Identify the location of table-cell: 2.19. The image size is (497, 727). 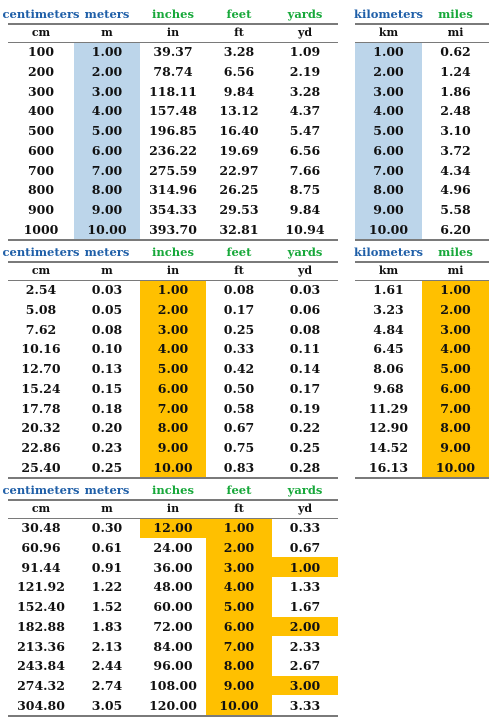
(305, 72).